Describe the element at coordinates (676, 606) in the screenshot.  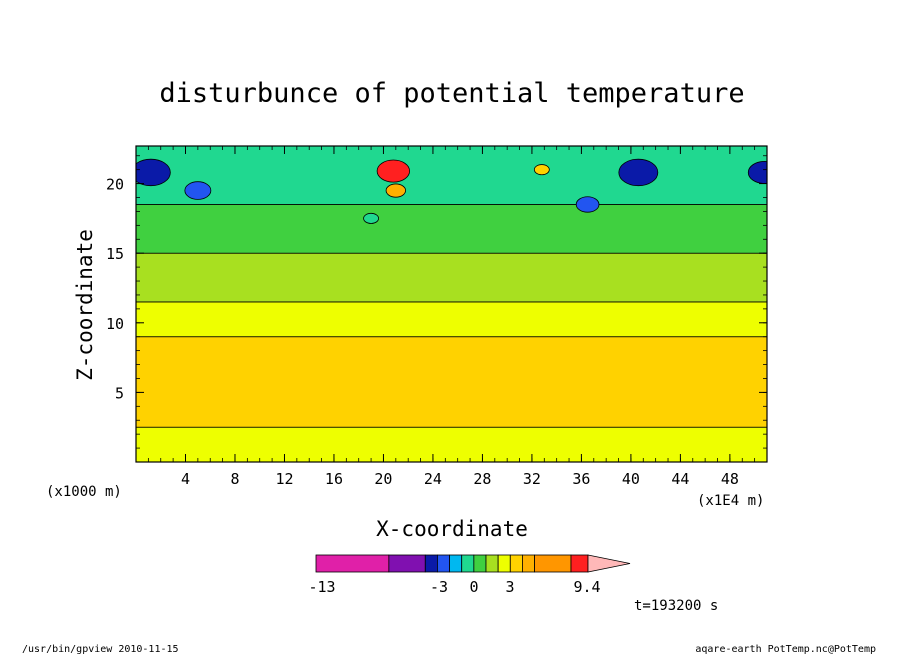
I see `time-label: t=193200 s` at that location.